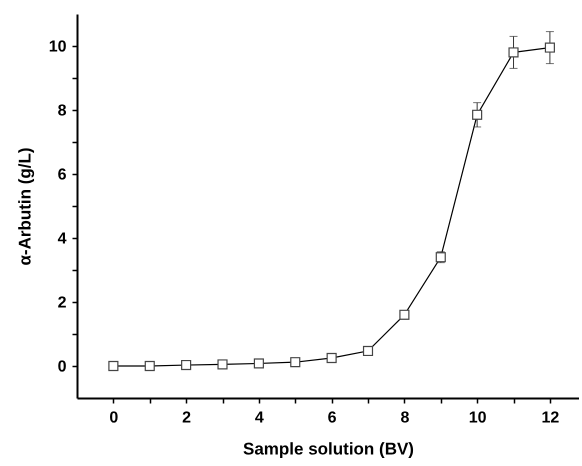 The image size is (582, 466). What do you see at coordinates (551, 418) in the screenshot?
I see `x-tick-label: 12` at bounding box center [551, 418].